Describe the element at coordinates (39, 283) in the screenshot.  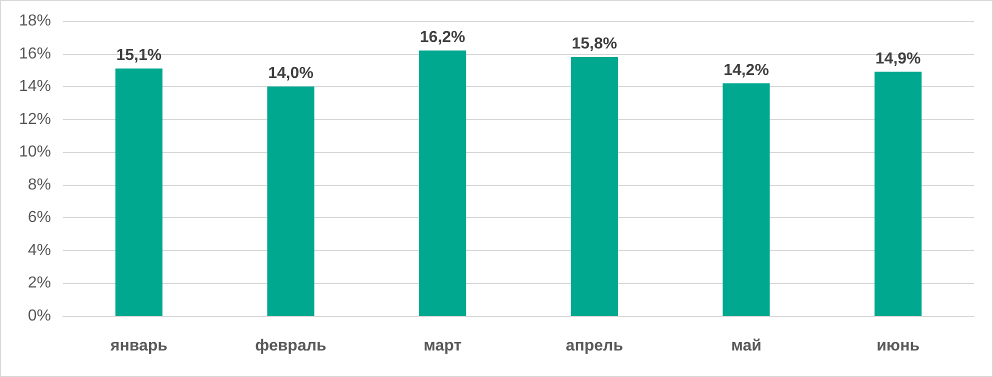
I see `y-tick-label: 2%` at that location.